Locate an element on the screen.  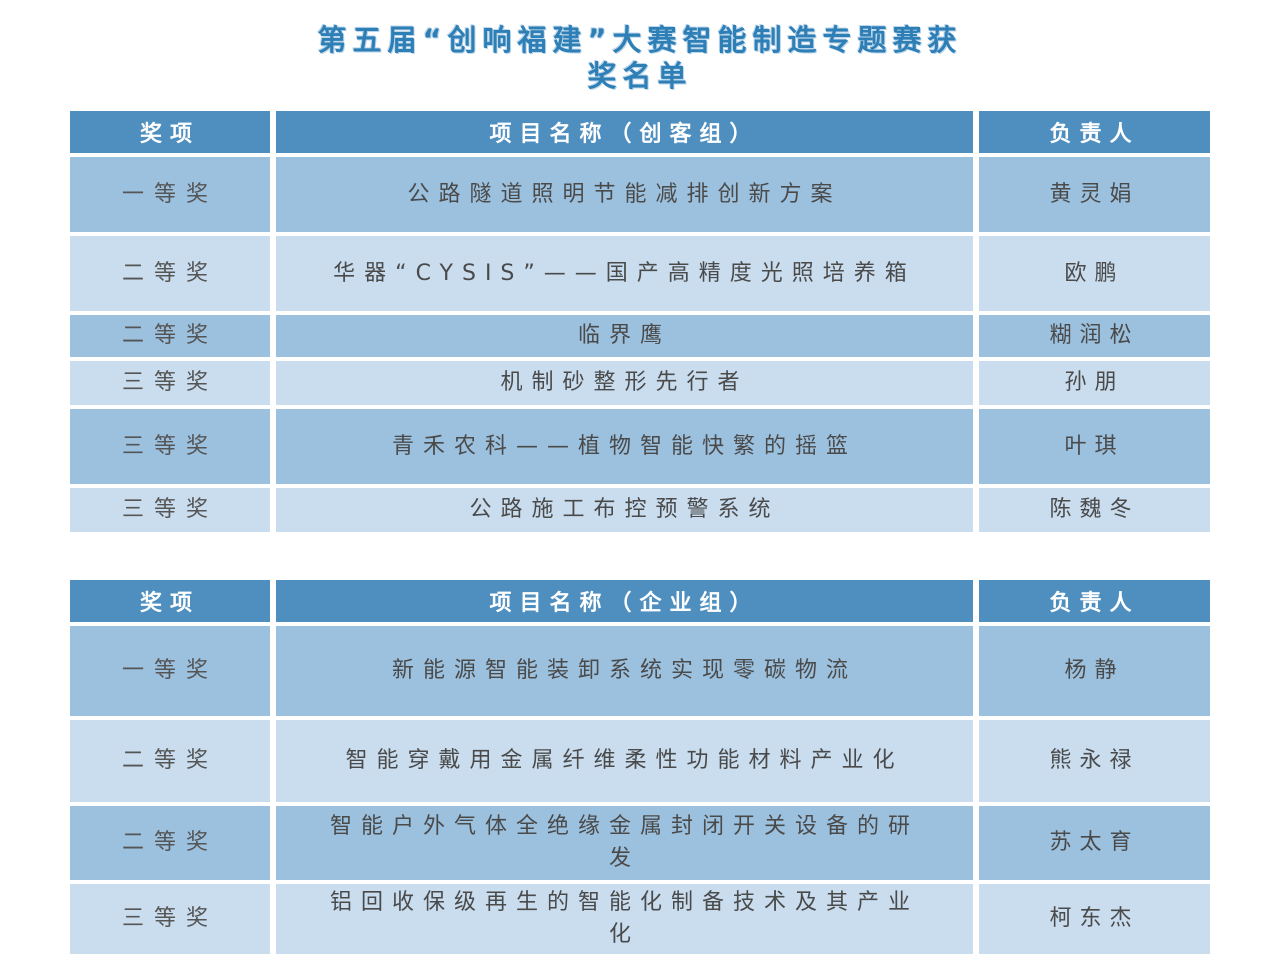
person-cell: 叶琪 is located at coordinates (1094, 446).